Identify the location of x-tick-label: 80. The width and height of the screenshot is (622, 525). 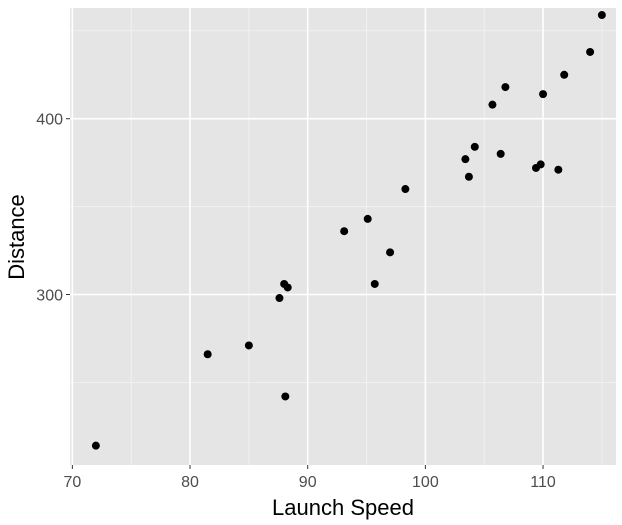
(190, 482).